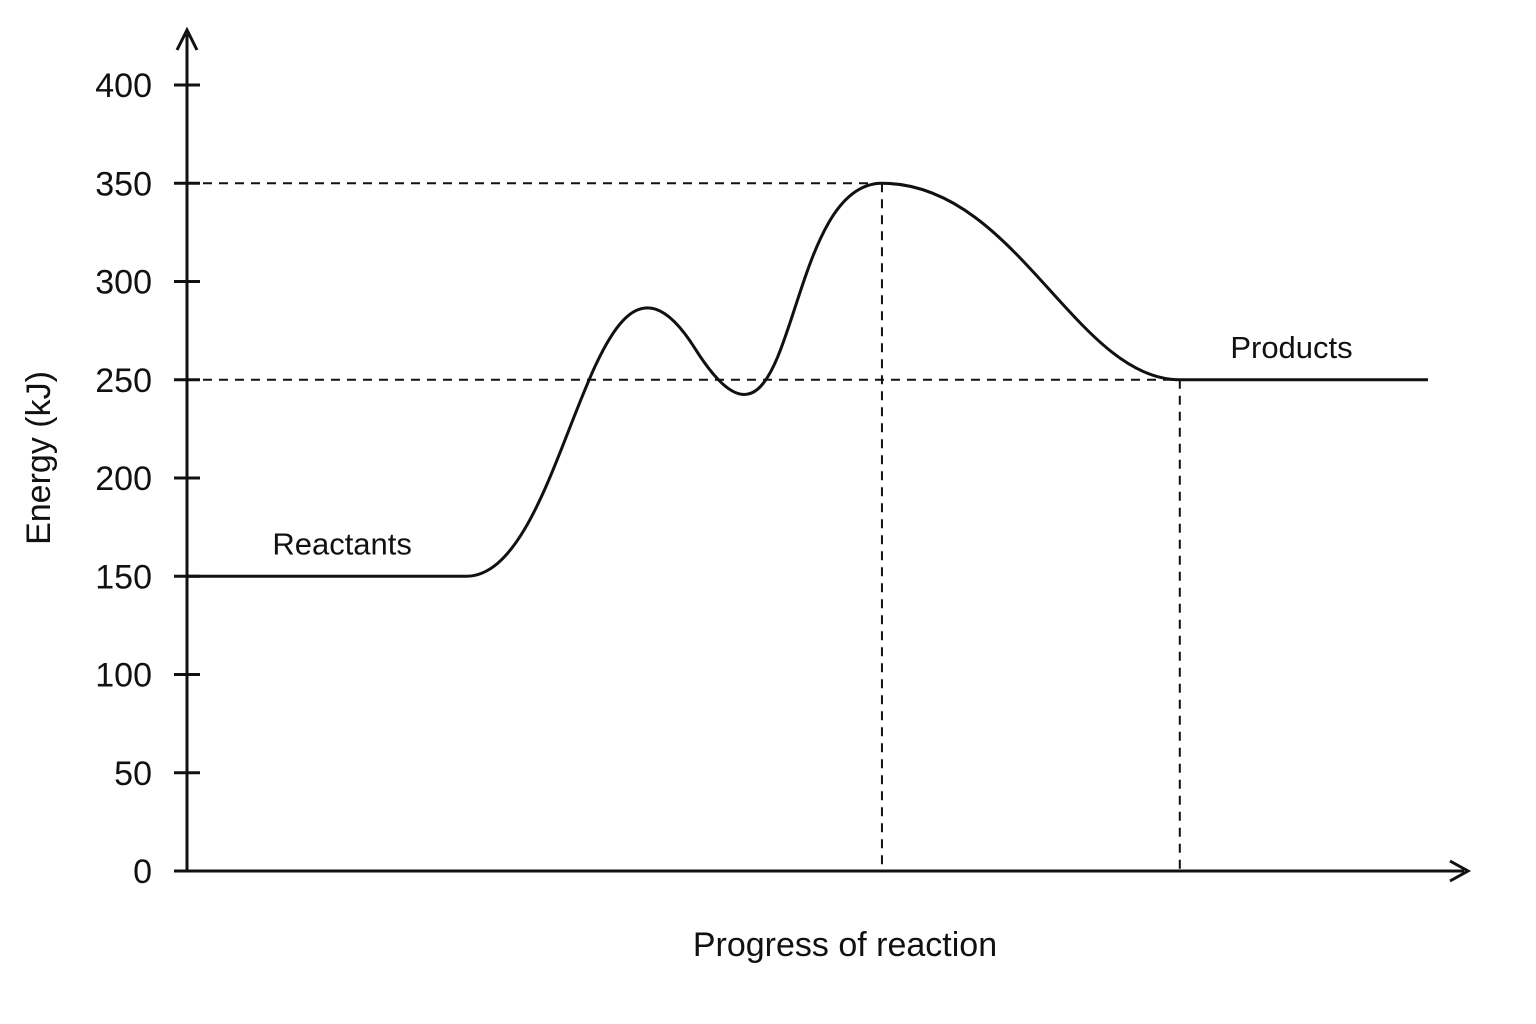 The width and height of the screenshot is (1536, 1024). I want to click on annotation-products-label: Products, so click(1291, 347).